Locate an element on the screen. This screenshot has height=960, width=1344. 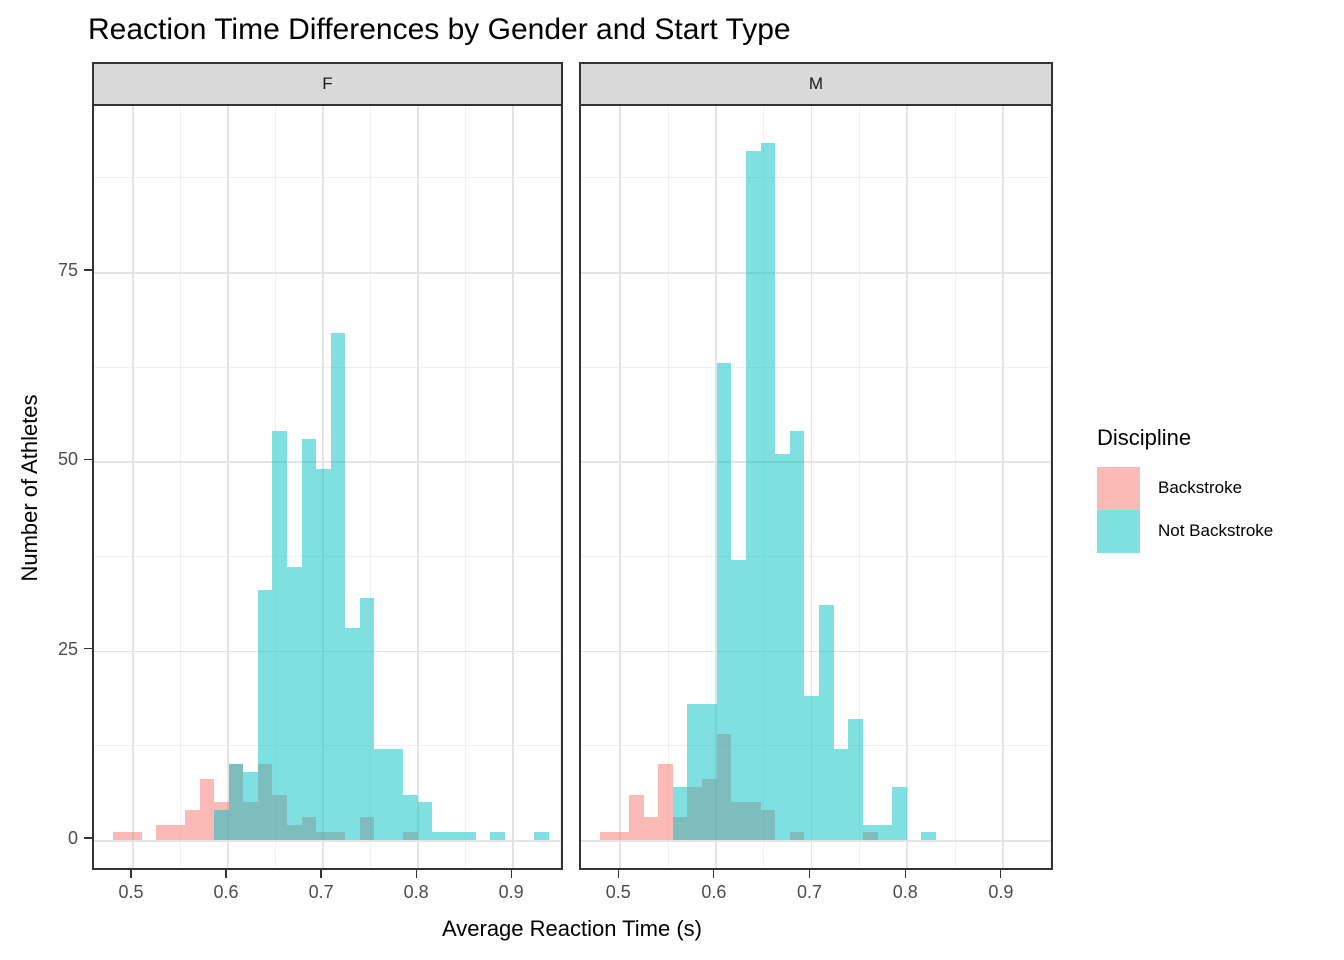
legend-label-backstroke: Backstroke is located at coordinates (1200, 487).